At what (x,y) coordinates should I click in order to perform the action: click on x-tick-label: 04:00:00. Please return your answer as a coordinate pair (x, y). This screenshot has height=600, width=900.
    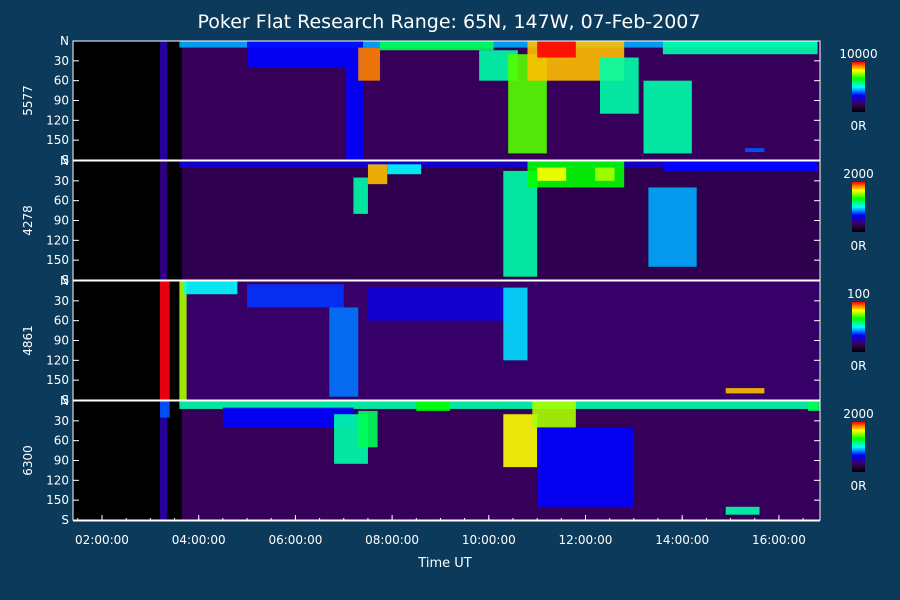
    Looking at the image, I should click on (199, 540).